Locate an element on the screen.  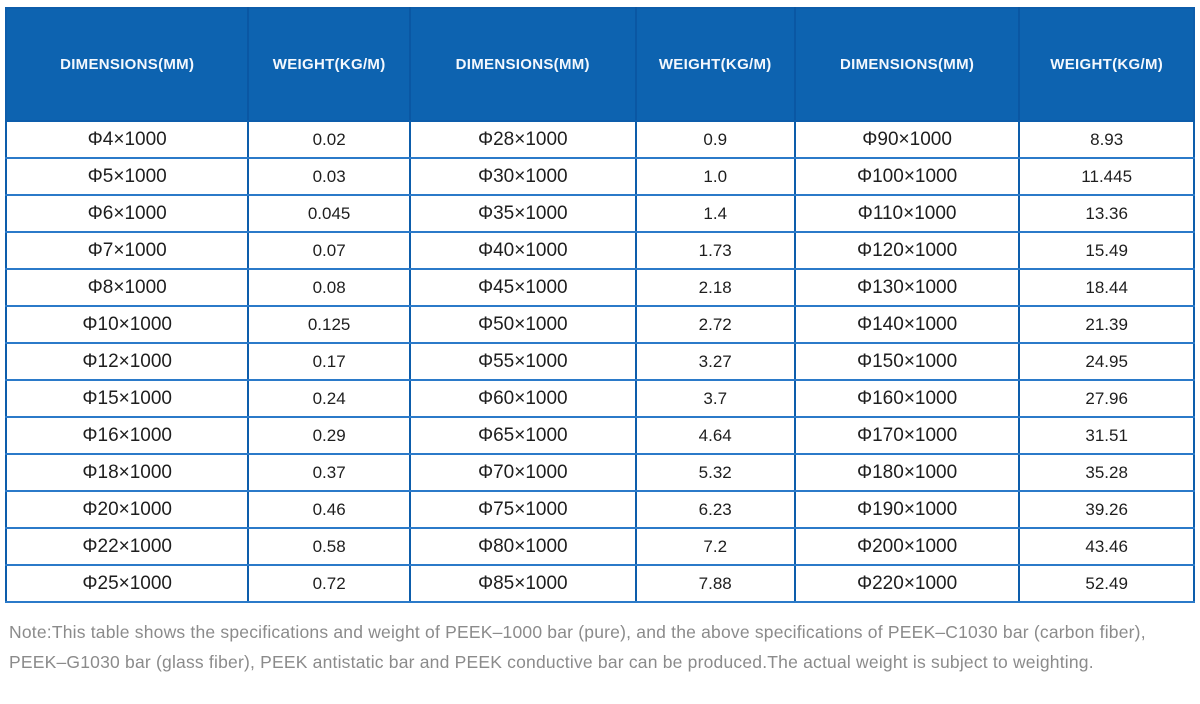
weight-cell: 6.23 is located at coordinates (715, 509).